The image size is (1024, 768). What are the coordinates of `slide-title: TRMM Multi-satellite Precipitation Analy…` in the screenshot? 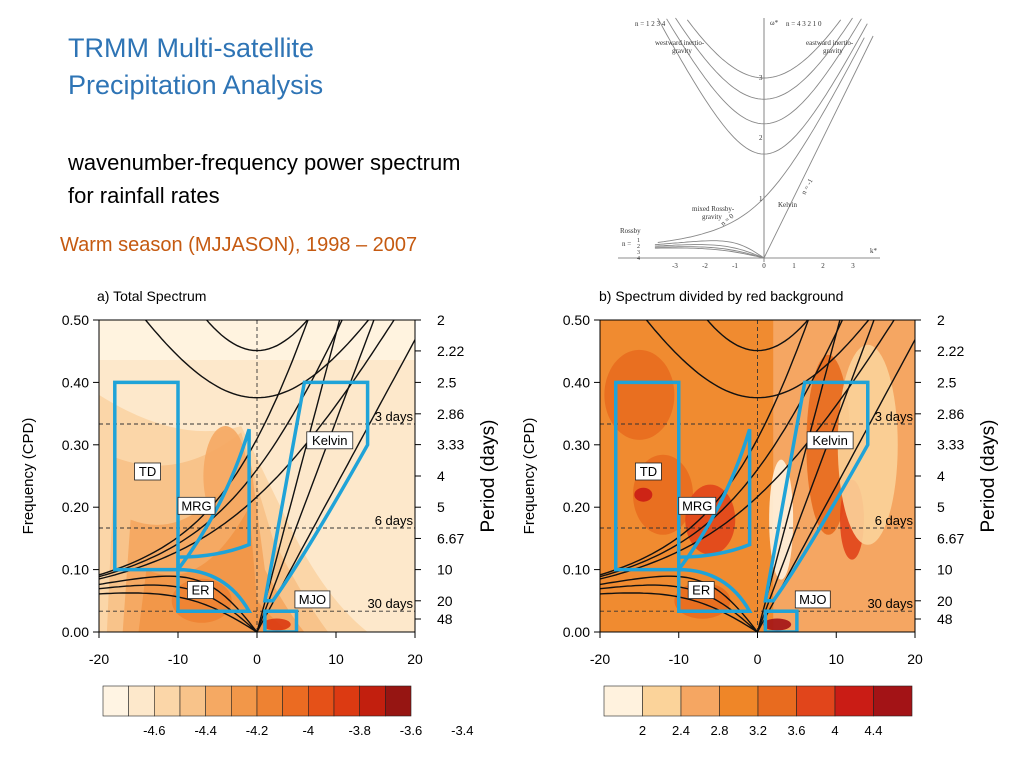 It's located at (298, 67).